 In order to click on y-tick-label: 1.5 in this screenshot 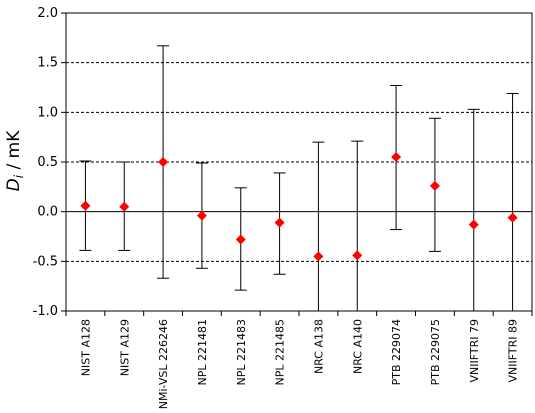, I will do `click(47, 63)`.